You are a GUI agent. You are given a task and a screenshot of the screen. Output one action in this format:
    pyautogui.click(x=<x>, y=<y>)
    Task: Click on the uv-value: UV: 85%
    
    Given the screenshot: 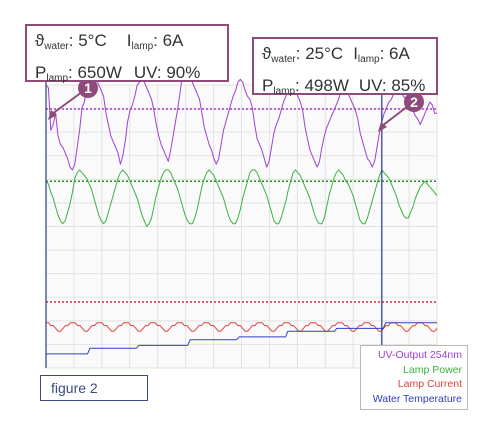 What is the action you would take?
    pyautogui.click(x=392, y=85)
    